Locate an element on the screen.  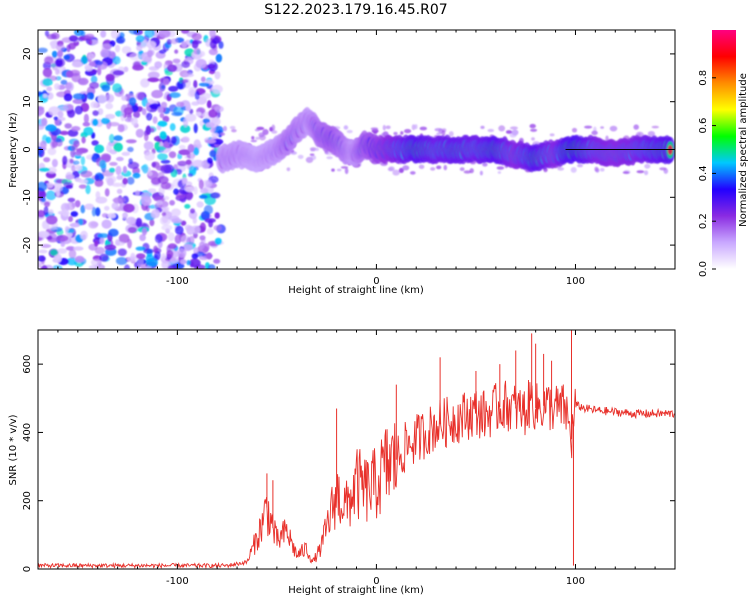
x-tick-label: 0 is located at coordinates (376, 281).